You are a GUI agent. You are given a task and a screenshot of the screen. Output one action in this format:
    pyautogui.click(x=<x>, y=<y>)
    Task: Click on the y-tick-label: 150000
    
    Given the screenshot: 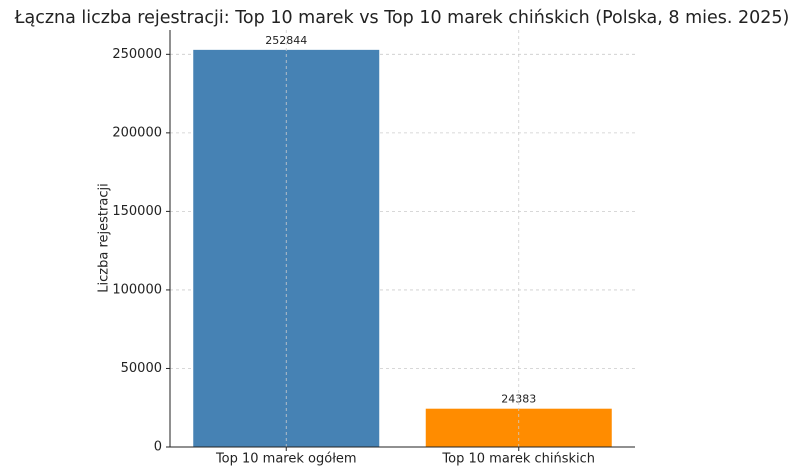 What is the action you would take?
    pyautogui.click(x=137, y=211)
    